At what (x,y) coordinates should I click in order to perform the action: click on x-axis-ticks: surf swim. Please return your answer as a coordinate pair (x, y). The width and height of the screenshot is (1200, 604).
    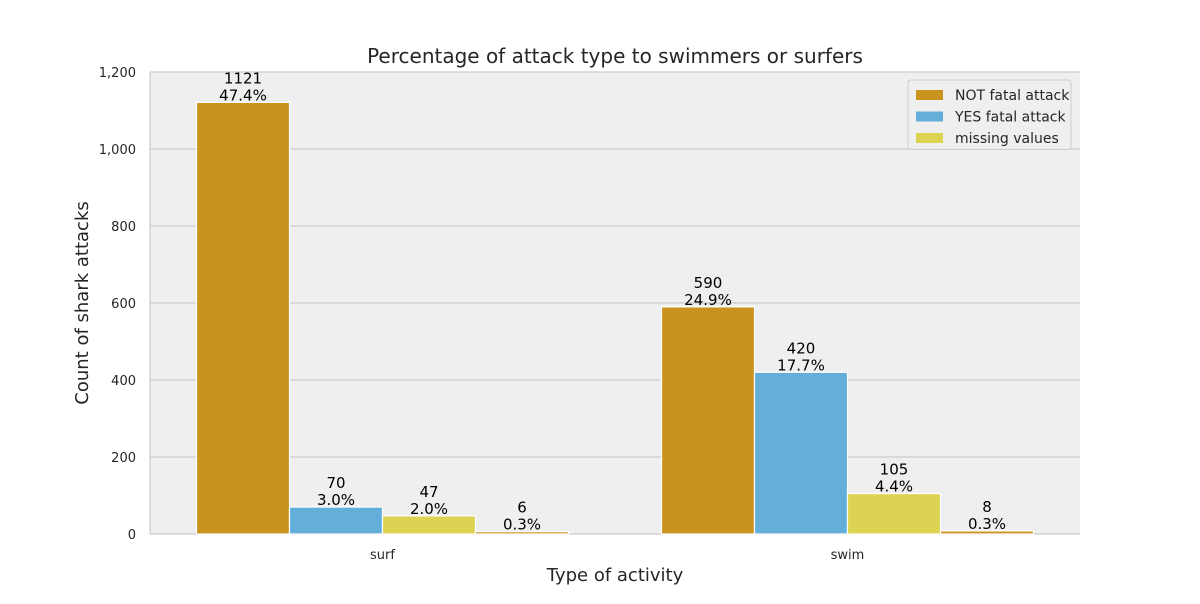
    Looking at the image, I should click on (617, 555).